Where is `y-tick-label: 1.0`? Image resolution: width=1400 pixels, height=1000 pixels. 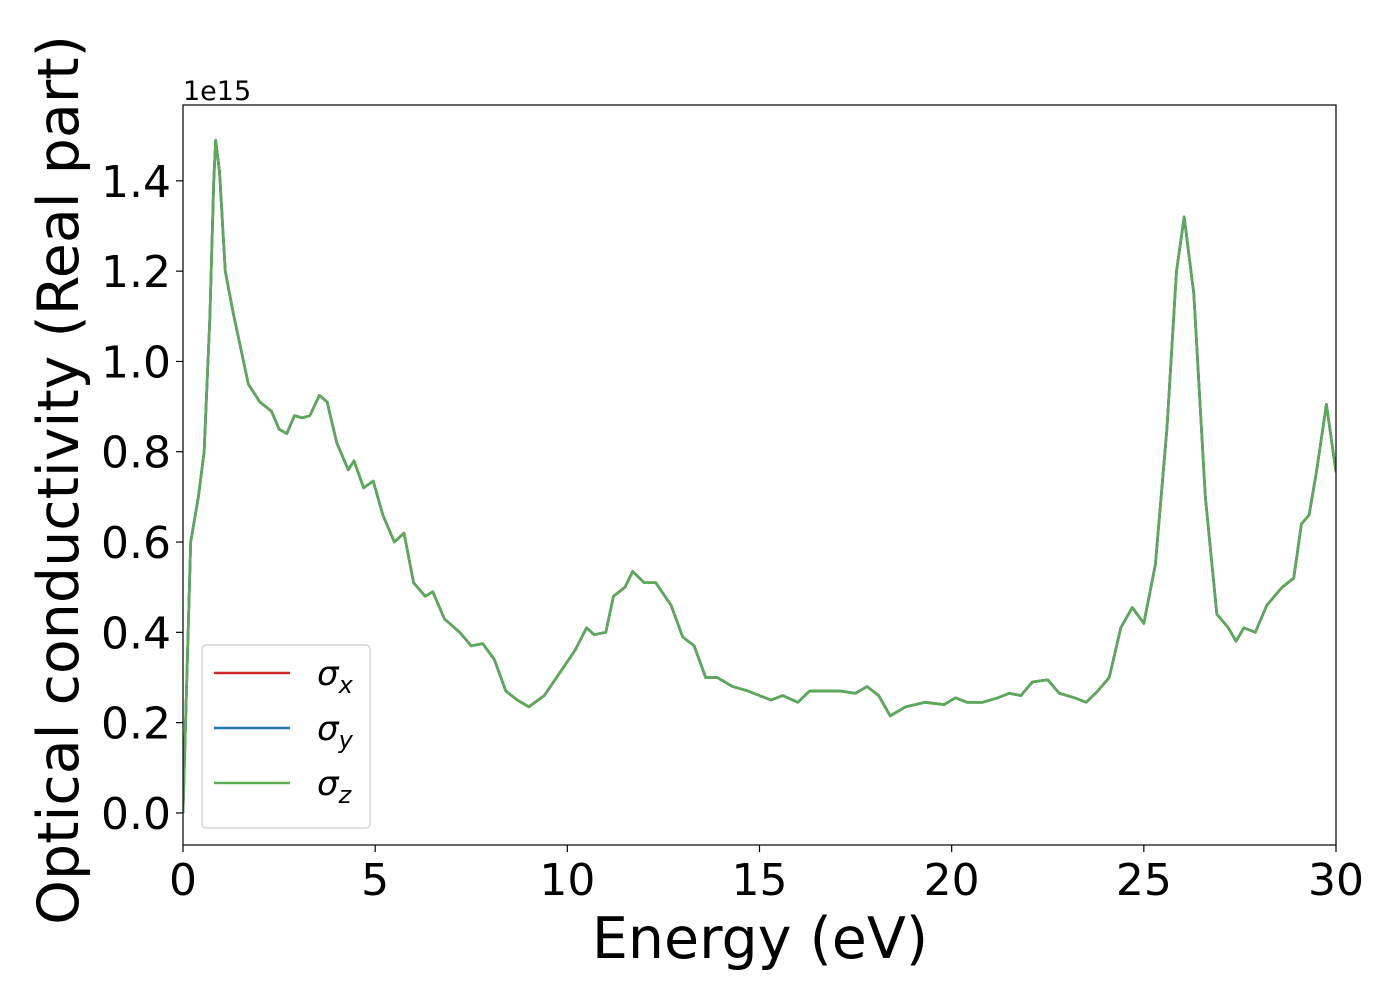 y-tick-label: 1.0 is located at coordinates (136, 362).